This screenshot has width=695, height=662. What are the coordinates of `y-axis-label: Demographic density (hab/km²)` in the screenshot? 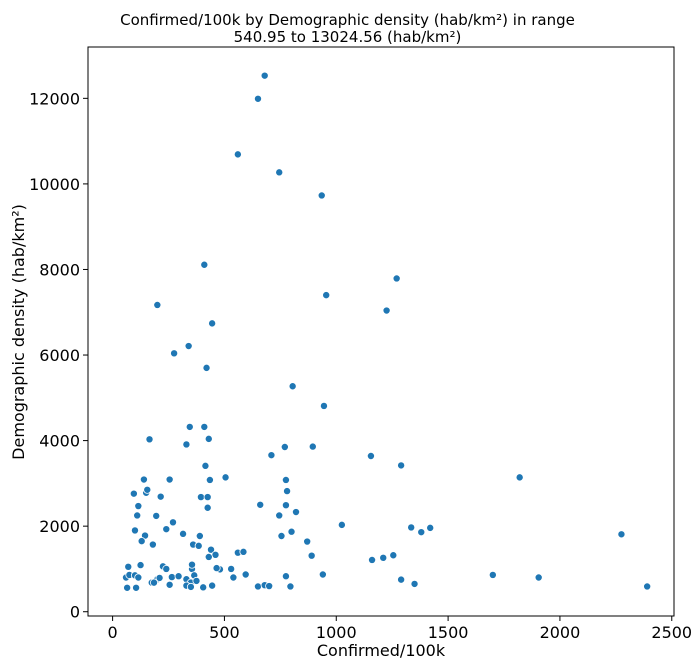 It's located at (18, 332).